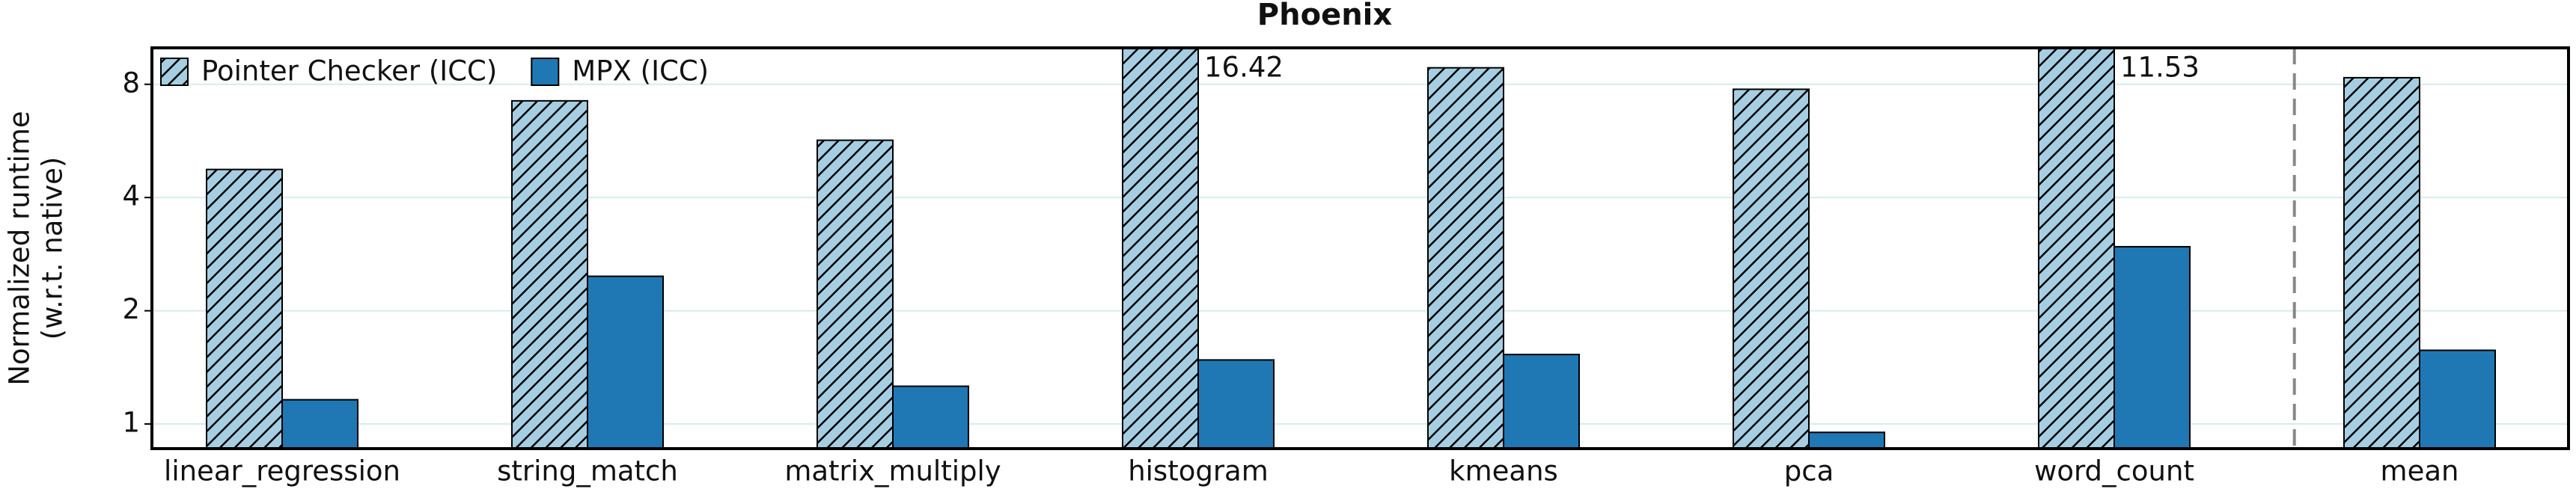  Describe the element at coordinates (2160, 68) in the screenshot. I see `value-label: 11.53` at that location.